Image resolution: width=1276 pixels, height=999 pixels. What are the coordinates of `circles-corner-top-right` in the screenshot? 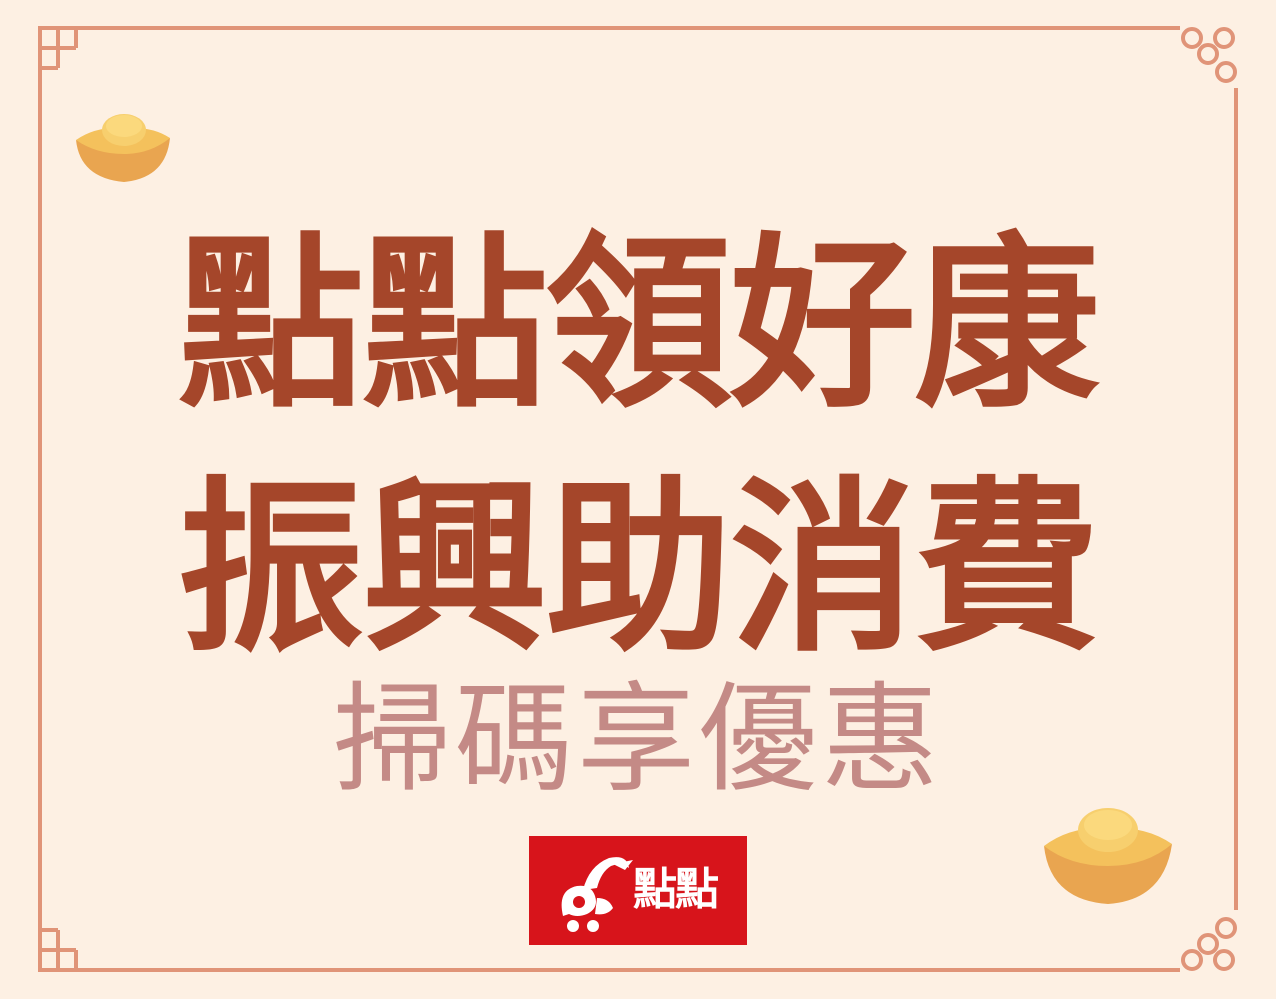 It's located at (1209, 55).